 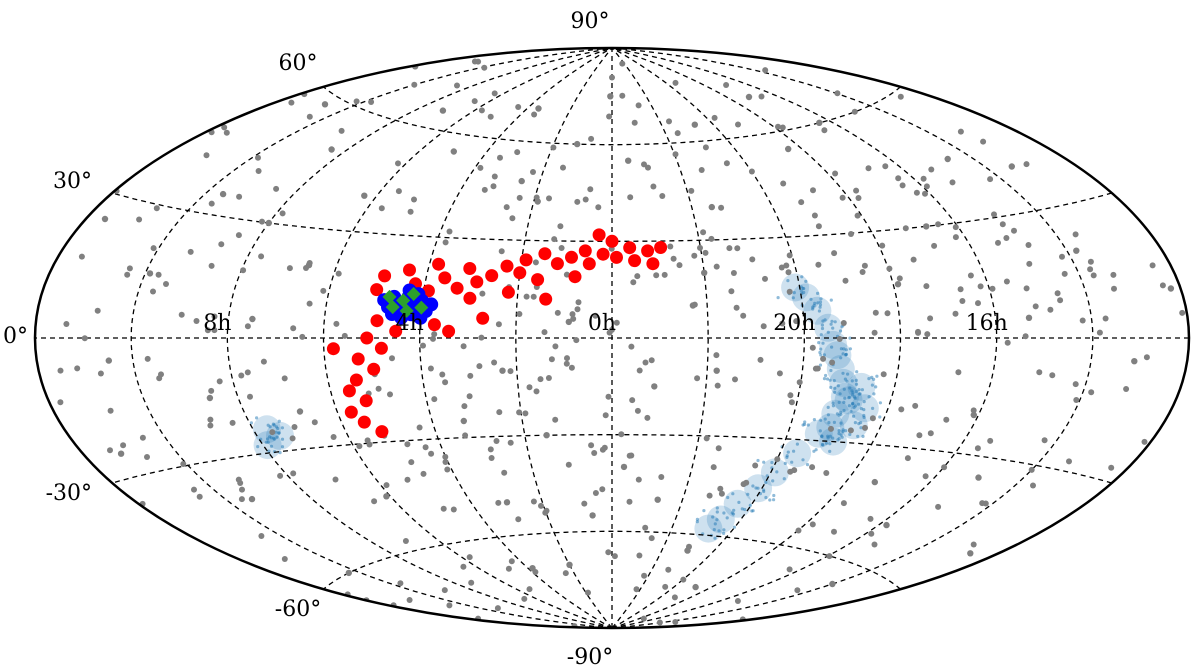 I want to click on core-point, so click(x=420, y=317).